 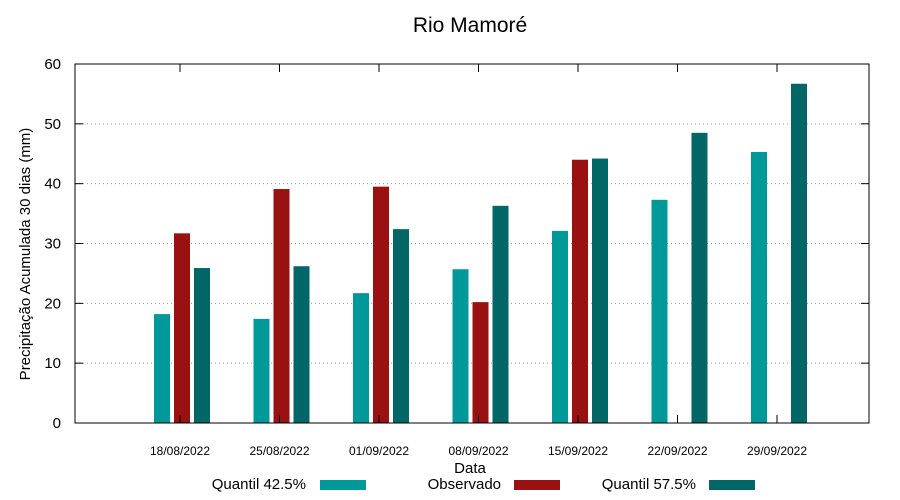 What do you see at coordinates (677, 451) in the screenshot?
I see `x-tick-label: 22/09/2022` at bounding box center [677, 451].